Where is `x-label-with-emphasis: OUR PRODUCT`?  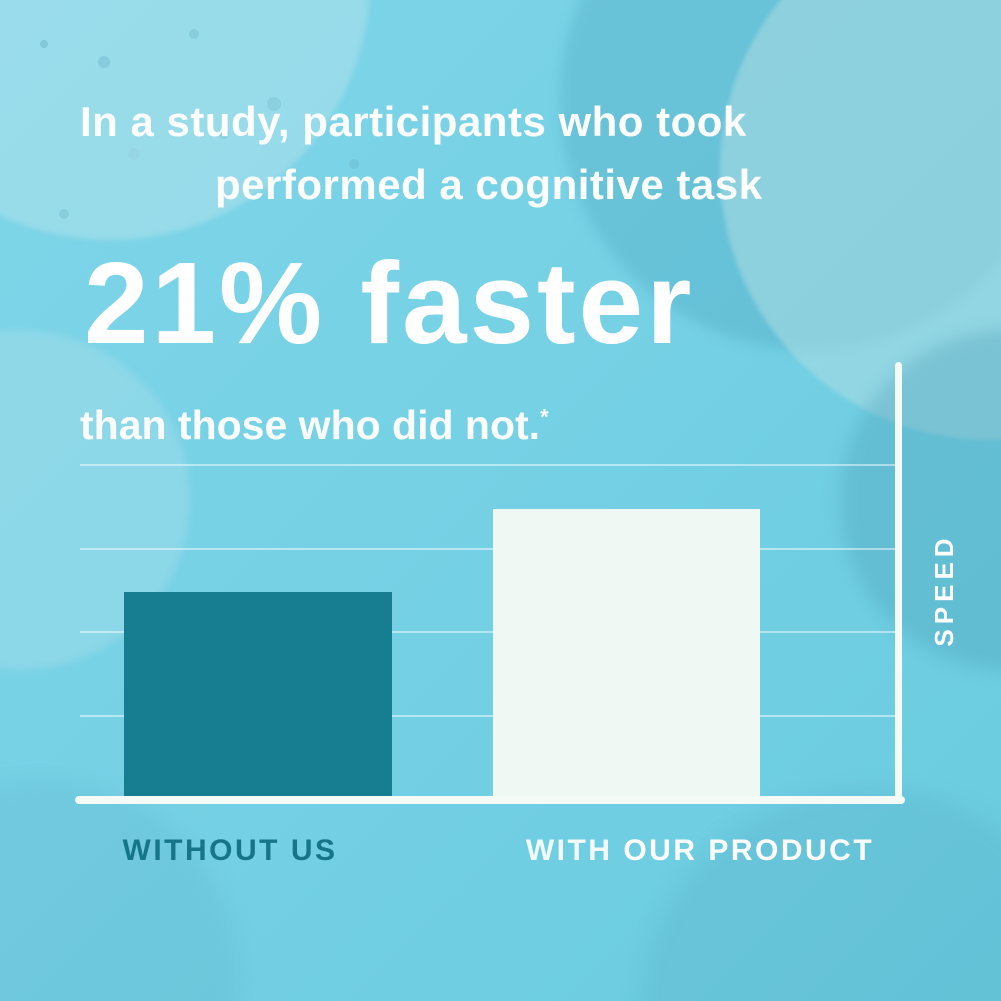 x-label-with-emphasis: OUR PRODUCT is located at coordinates (749, 850).